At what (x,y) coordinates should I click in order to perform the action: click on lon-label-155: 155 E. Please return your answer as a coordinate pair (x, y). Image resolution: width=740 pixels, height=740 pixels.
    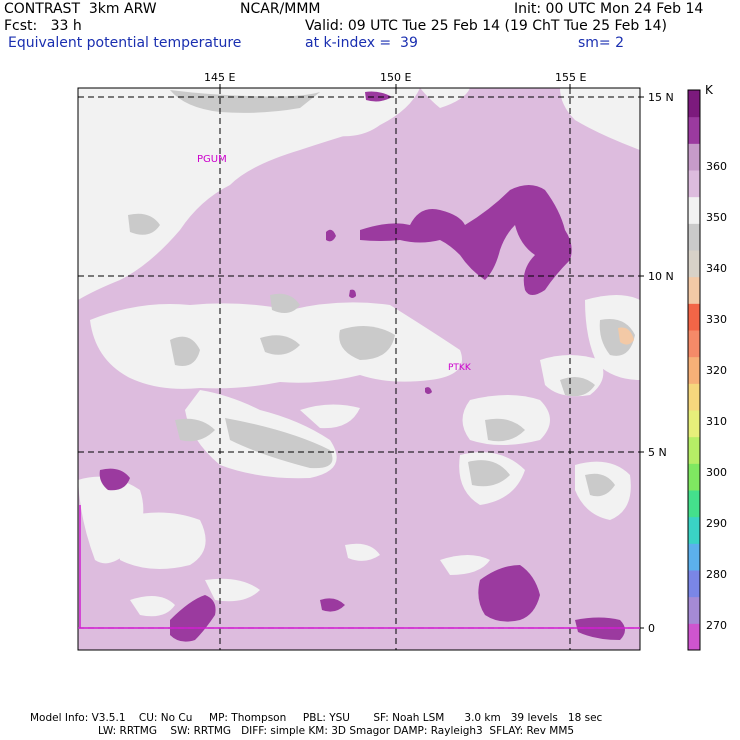
    Looking at the image, I should click on (570, 77).